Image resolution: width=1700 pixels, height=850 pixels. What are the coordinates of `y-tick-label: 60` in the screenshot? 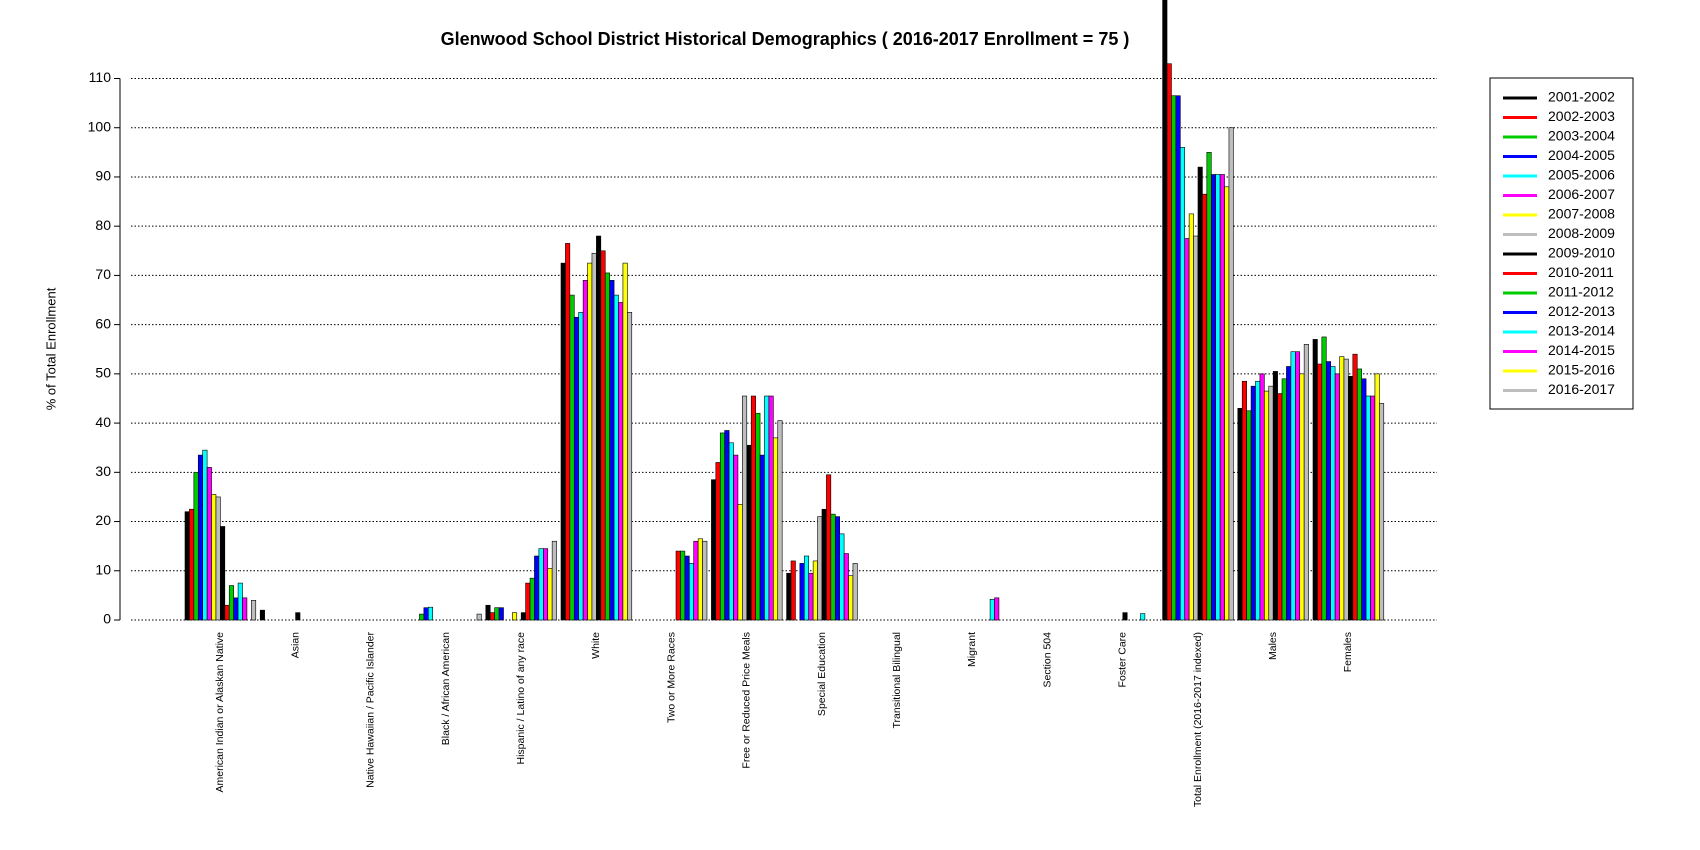 It's located at (103, 323).